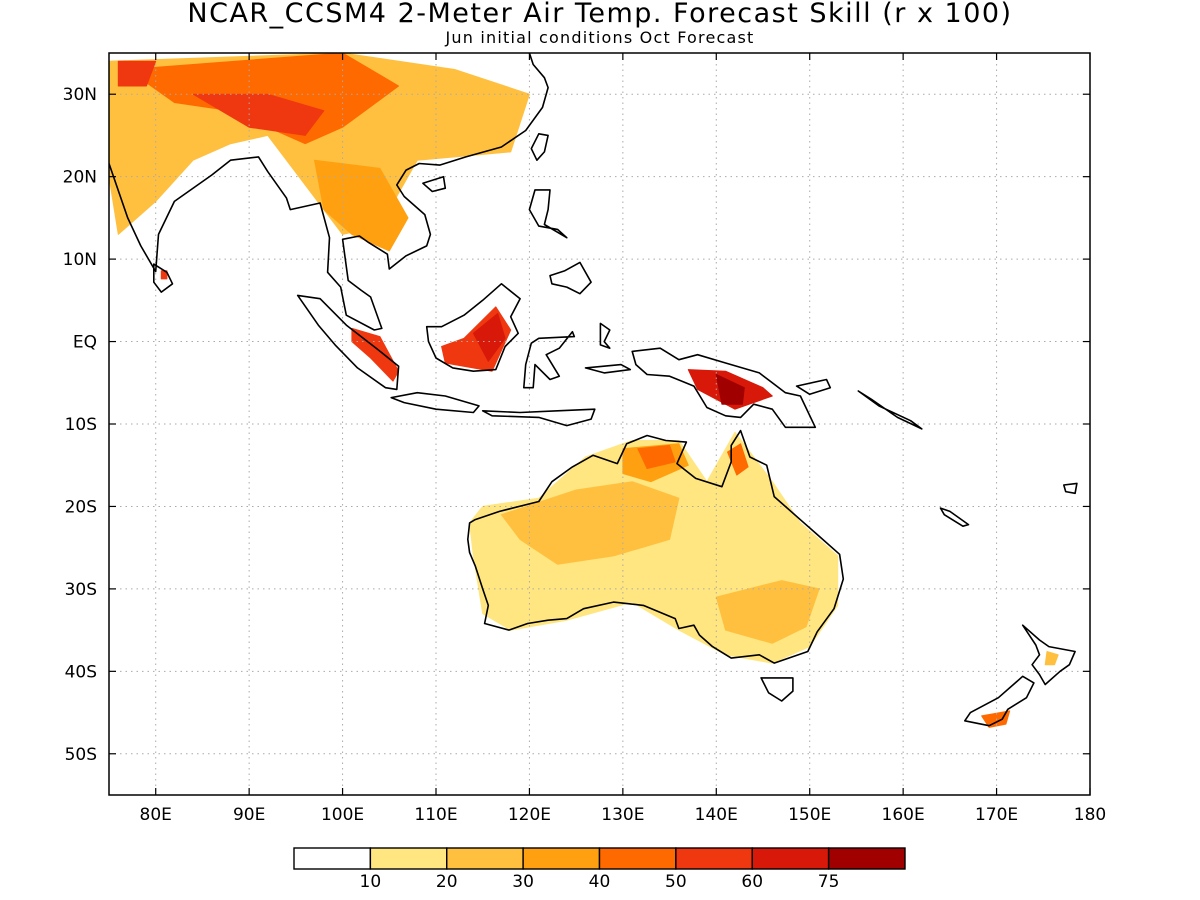 This screenshot has width=1200, height=900. What do you see at coordinates (622, 815) in the screenshot?
I see `lon-tick-label: 130E` at bounding box center [622, 815].